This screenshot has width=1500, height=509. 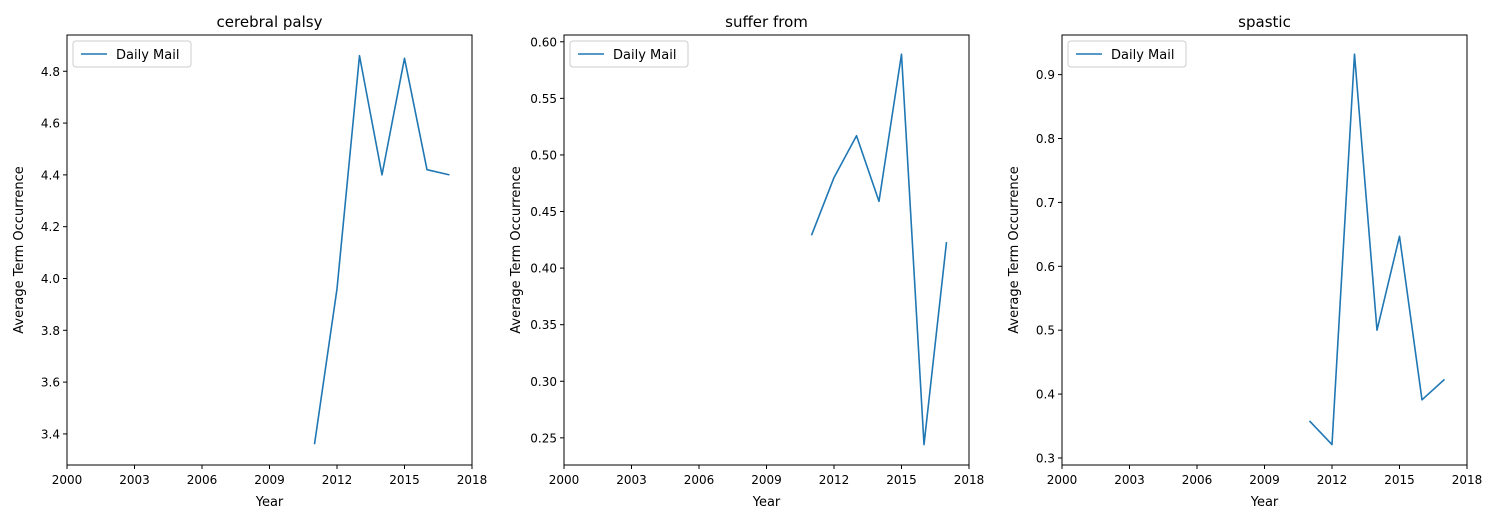 I want to click on y-tick-label: 0.35, so click(x=543, y=325).